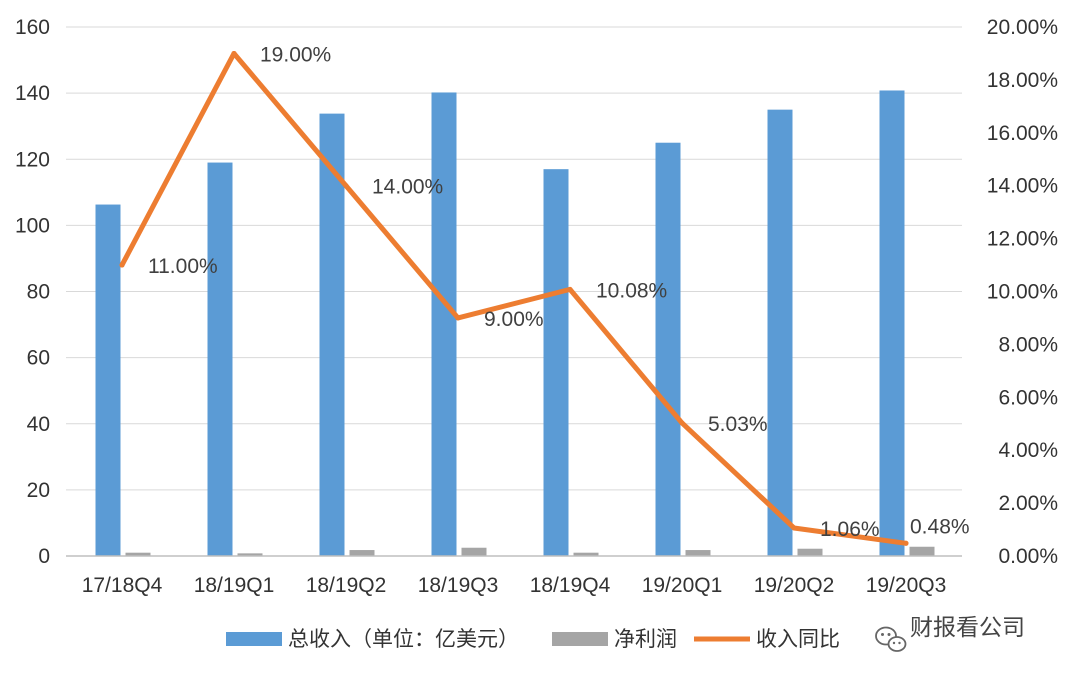 Image resolution: width=1080 pixels, height=673 pixels. I want to click on right-axis-tick-label: 16.00%, so click(1022, 133).